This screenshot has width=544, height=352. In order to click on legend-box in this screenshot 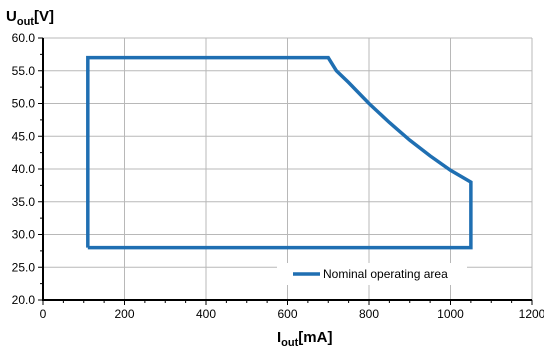, I will do `click(372, 274)`.